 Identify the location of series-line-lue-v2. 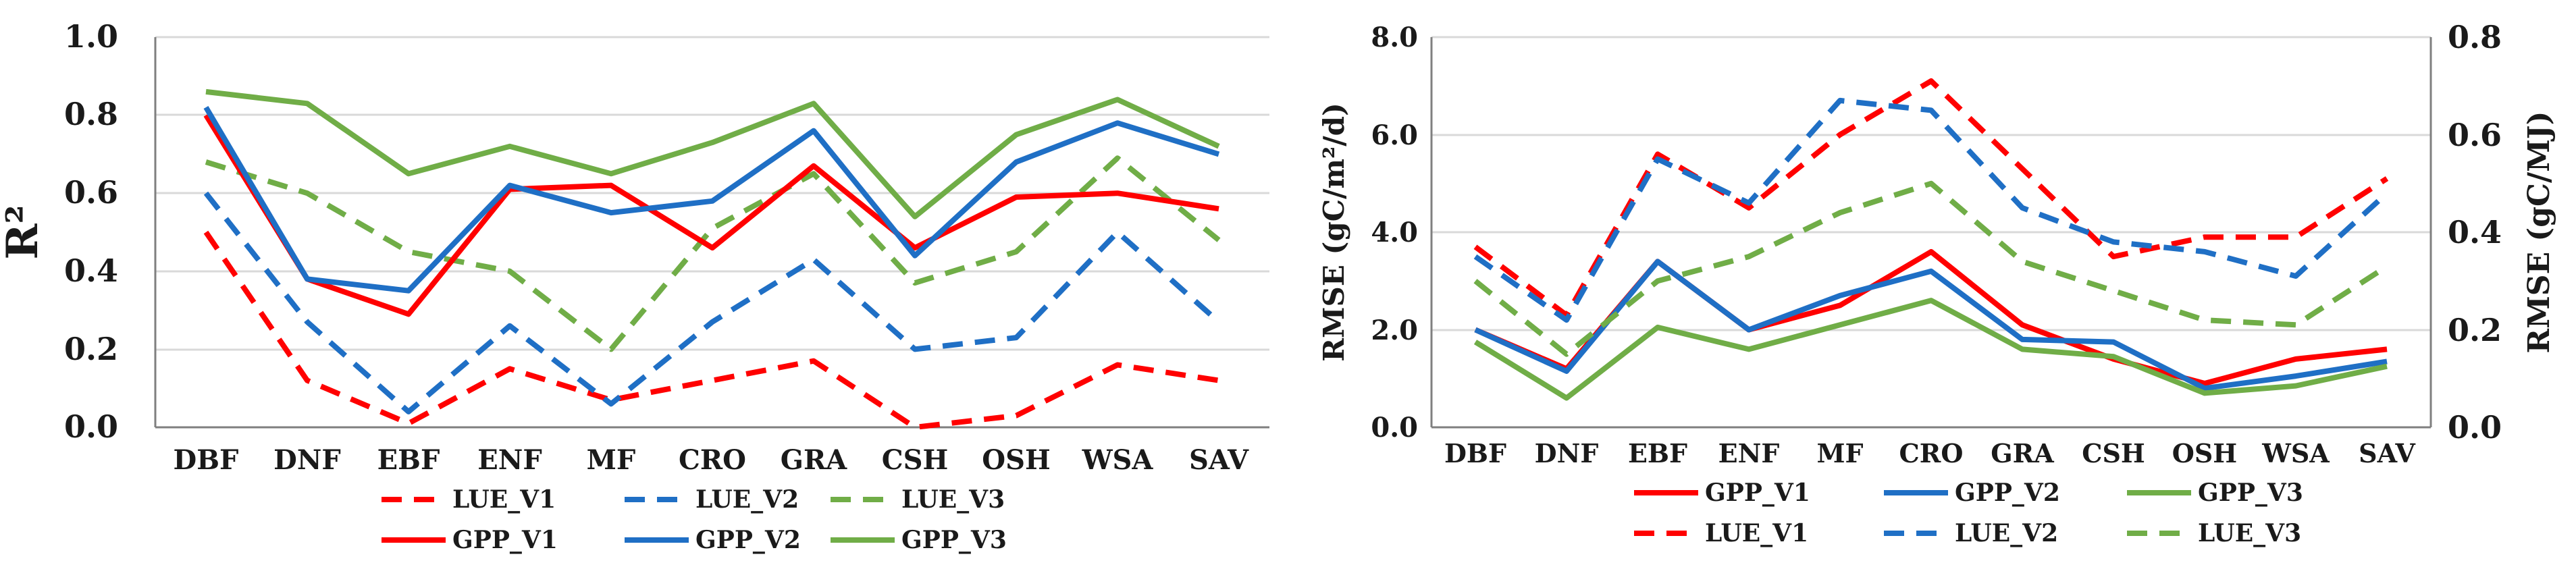
(1931, 210).